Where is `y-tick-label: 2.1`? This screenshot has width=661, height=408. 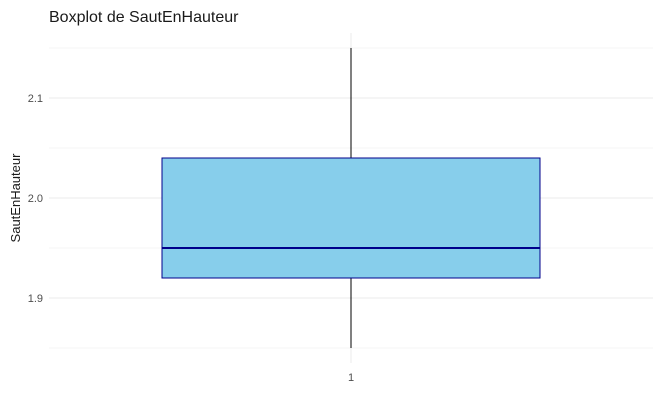
y-tick-label: 2.1 is located at coordinates (35, 99).